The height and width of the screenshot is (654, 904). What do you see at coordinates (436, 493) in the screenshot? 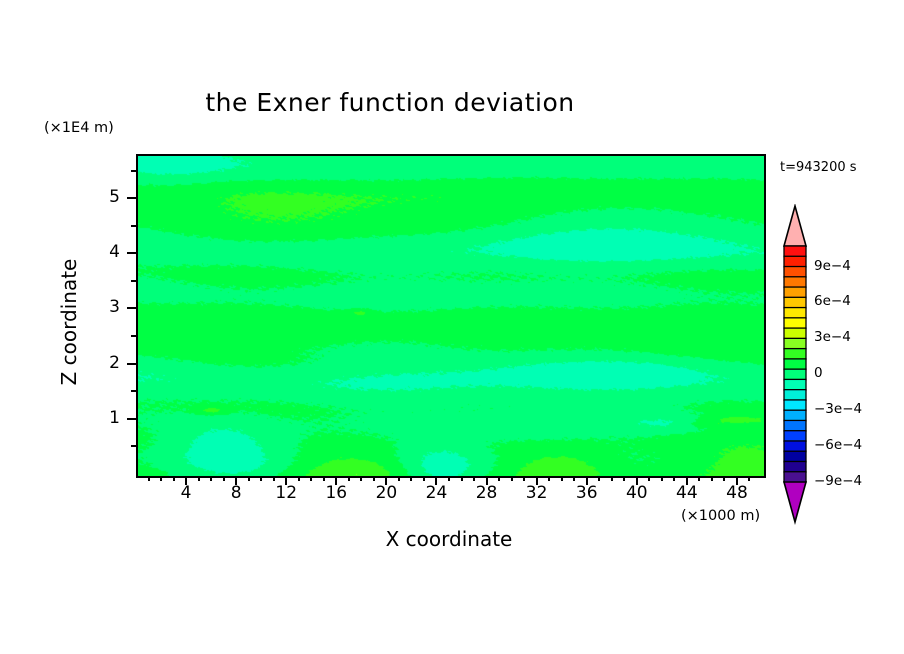
I see `x-tick-label: 24` at bounding box center [436, 493].